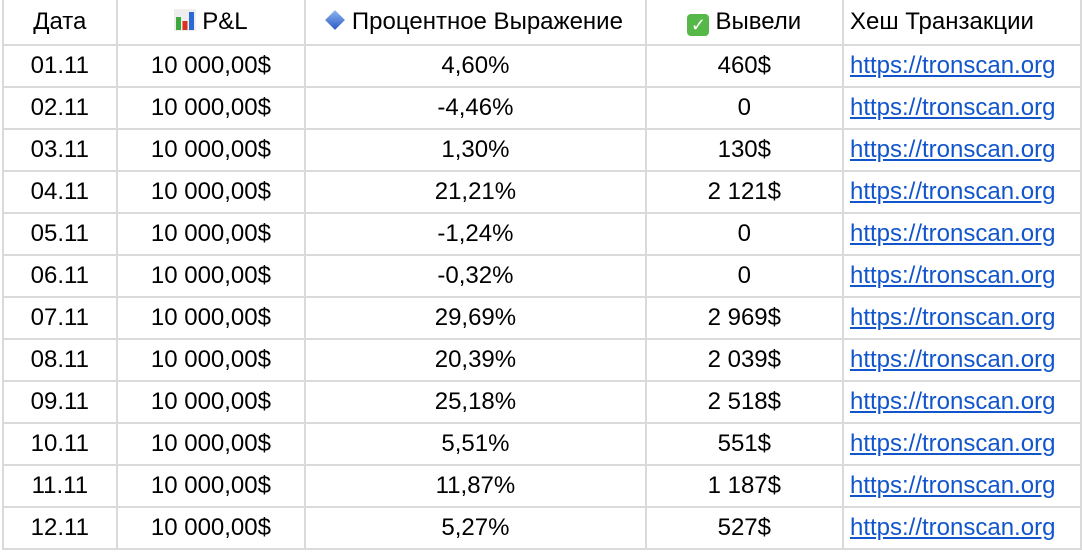  Describe the element at coordinates (475, 234) in the screenshot. I see `percent-cell: -1,24%` at that location.